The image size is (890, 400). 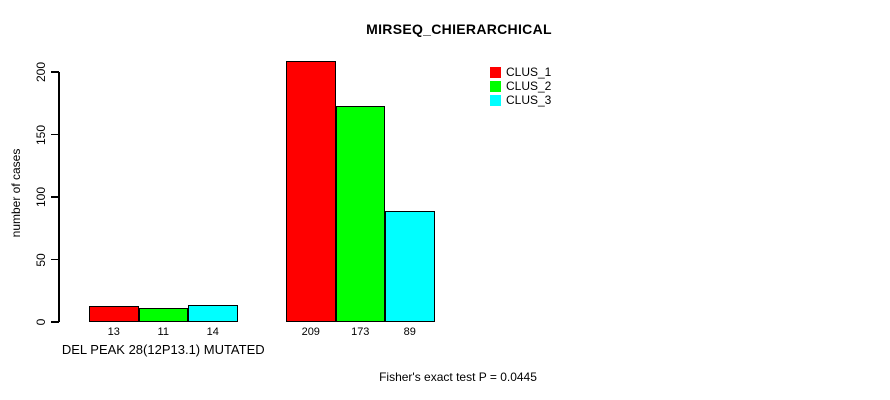 I want to click on stat-annotation: Fisher's exact test P = 0.0445, so click(x=458, y=377).